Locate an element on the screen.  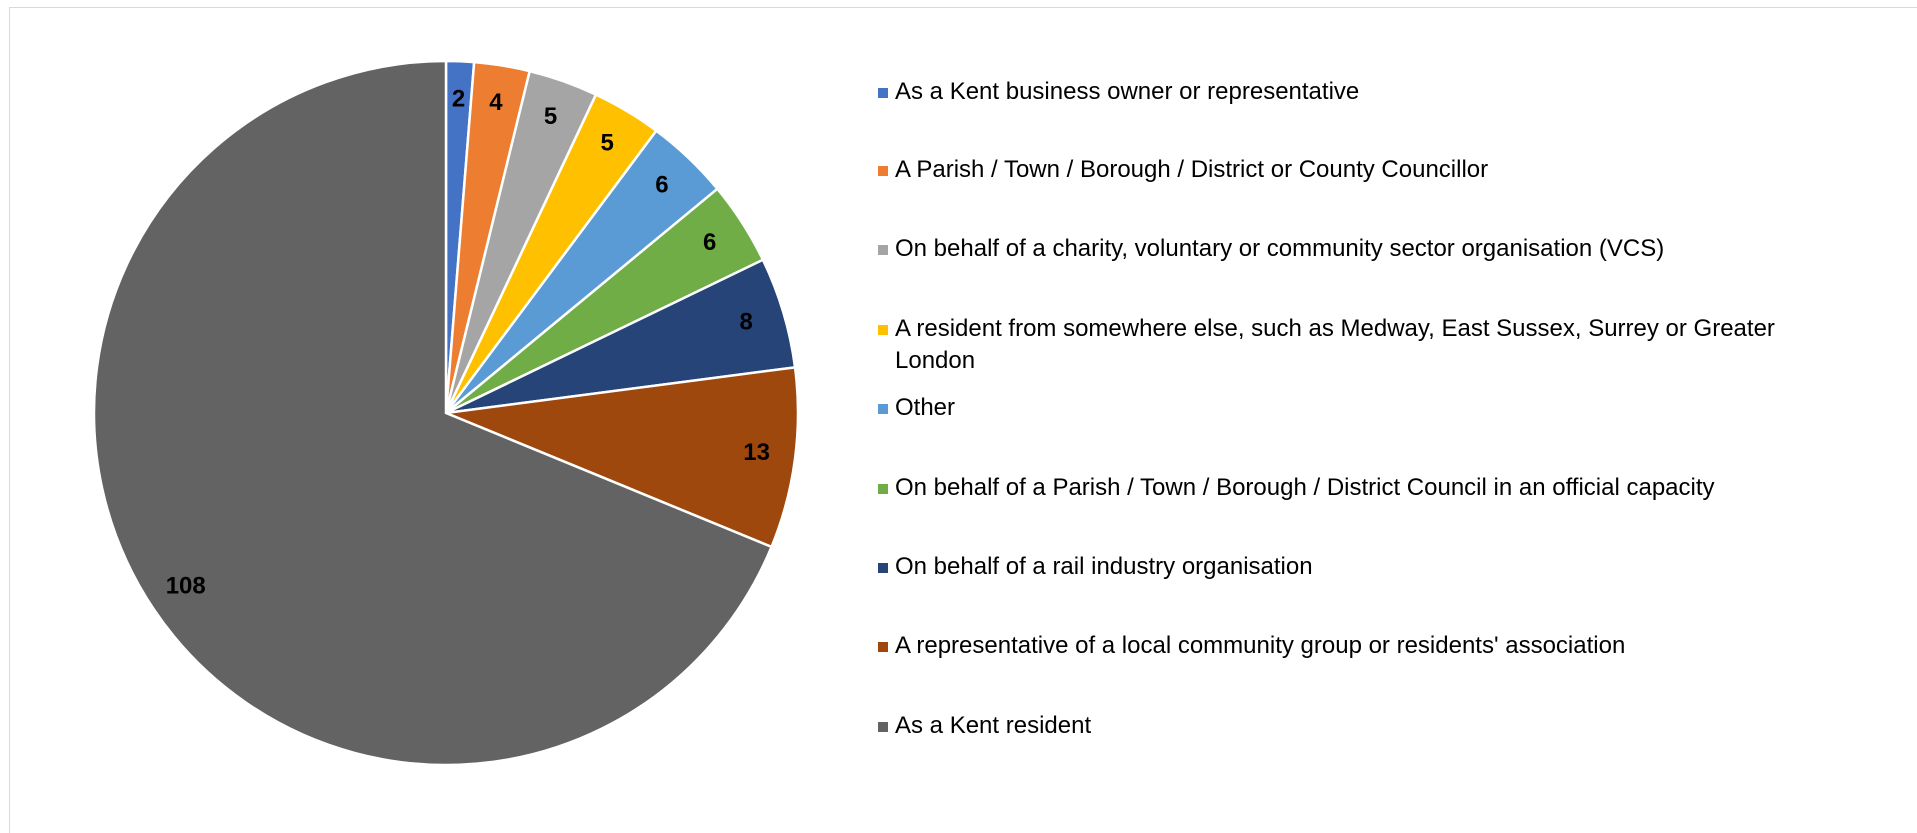
legend-label: Other is located at coordinates (925, 407).